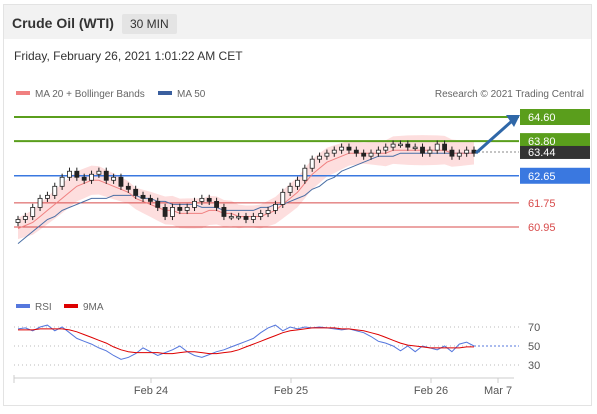 The height and width of the screenshot is (414, 597). I want to click on time-axis-labels: Feb 24 Feb 25 Feb 26 Mar 7, so click(323, 387).